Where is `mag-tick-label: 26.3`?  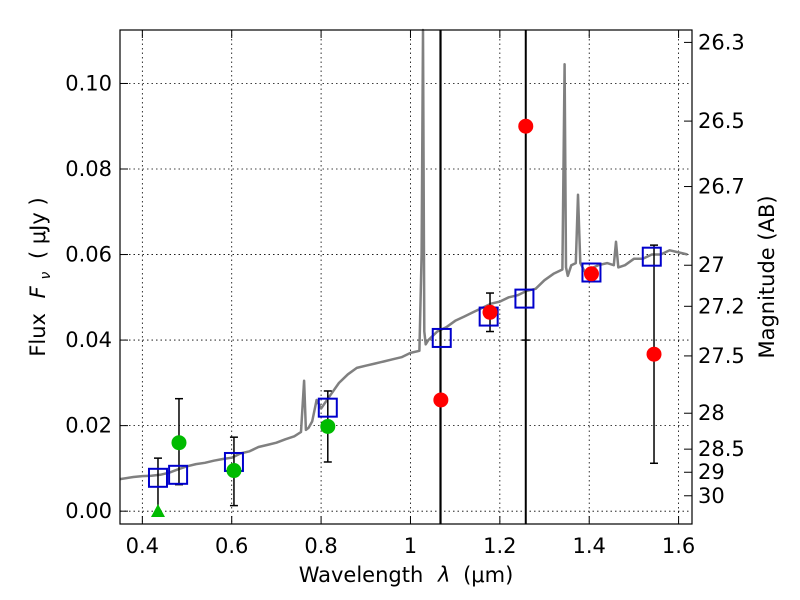
mag-tick-label: 26.3 is located at coordinates (721, 42).